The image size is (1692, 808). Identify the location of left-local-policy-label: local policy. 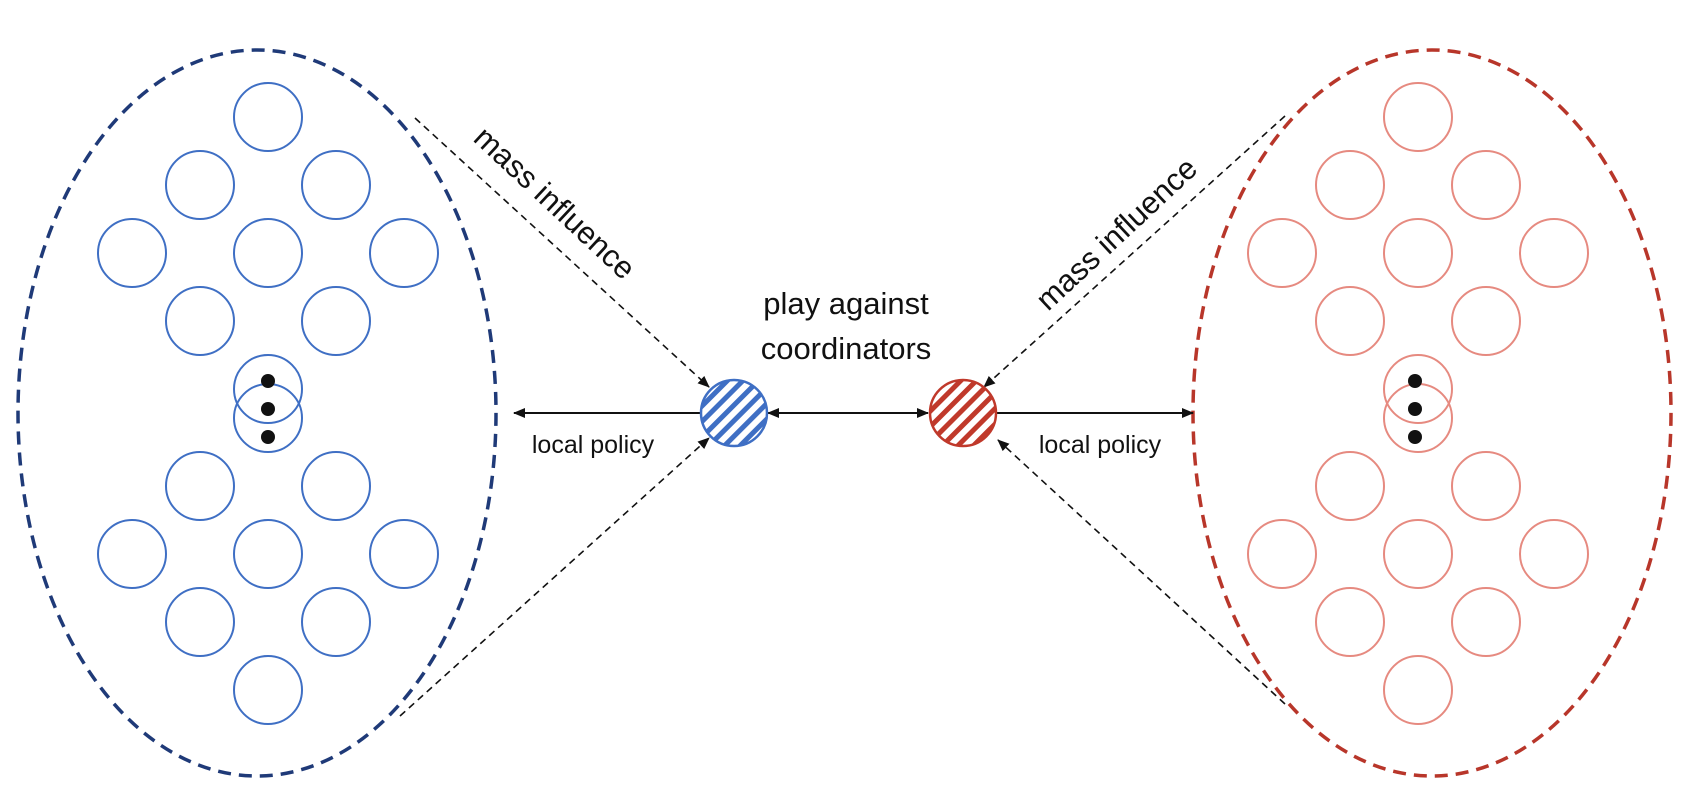
(593, 445).